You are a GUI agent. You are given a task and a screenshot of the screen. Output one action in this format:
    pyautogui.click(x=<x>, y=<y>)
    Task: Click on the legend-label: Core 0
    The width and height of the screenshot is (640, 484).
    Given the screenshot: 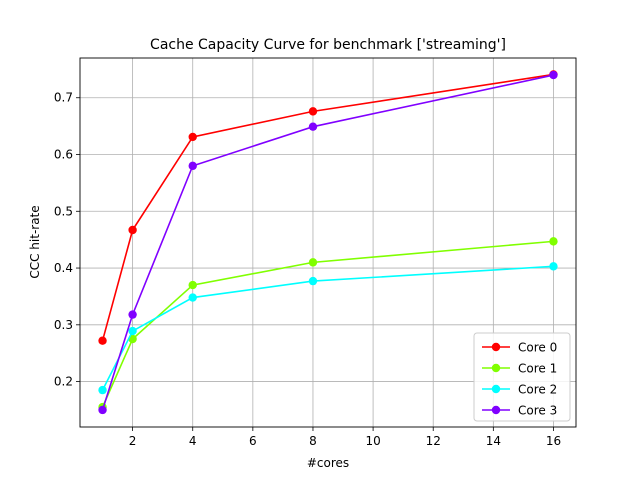 What is the action you would take?
    pyautogui.click(x=537, y=348)
    